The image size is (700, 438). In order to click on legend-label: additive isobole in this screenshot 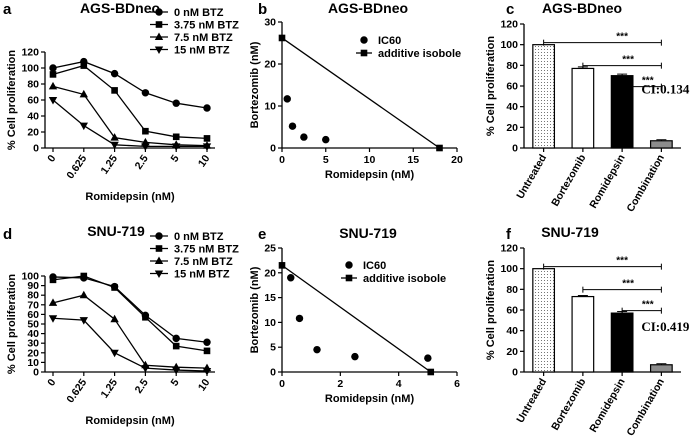, I will do `click(419, 54)`.